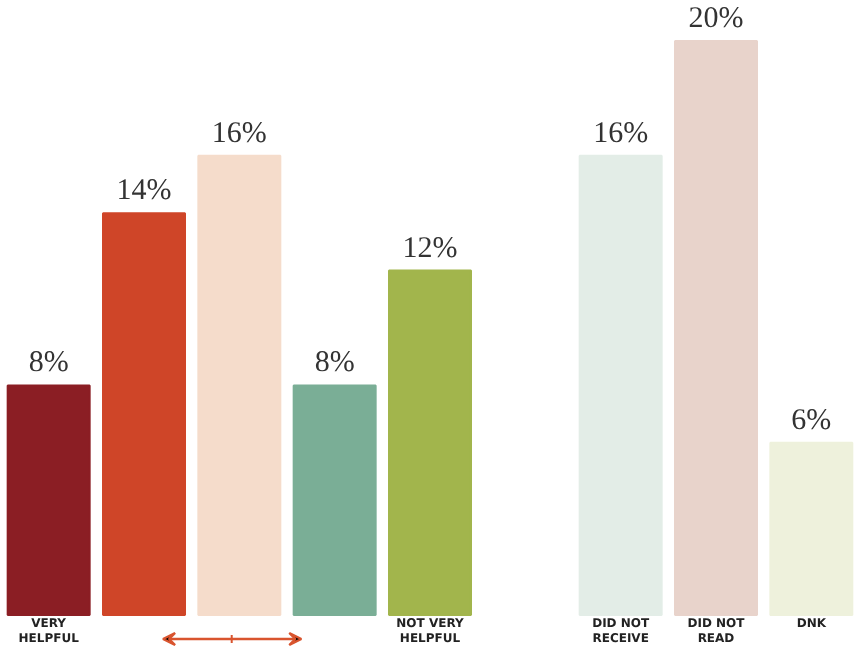  Describe the element at coordinates (716, 19) in the screenshot. I see `data-label: 20%` at that location.